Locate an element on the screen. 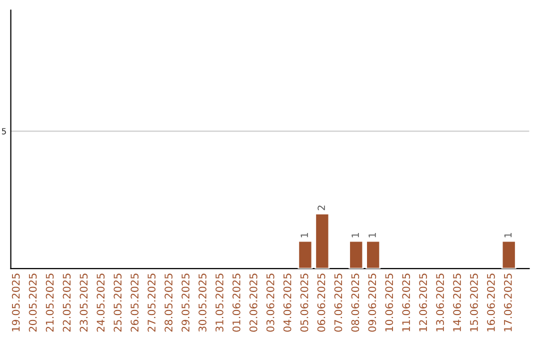 The width and height of the screenshot is (540, 340). x-tick-label: 06.06.2025 is located at coordinates (321, 303).